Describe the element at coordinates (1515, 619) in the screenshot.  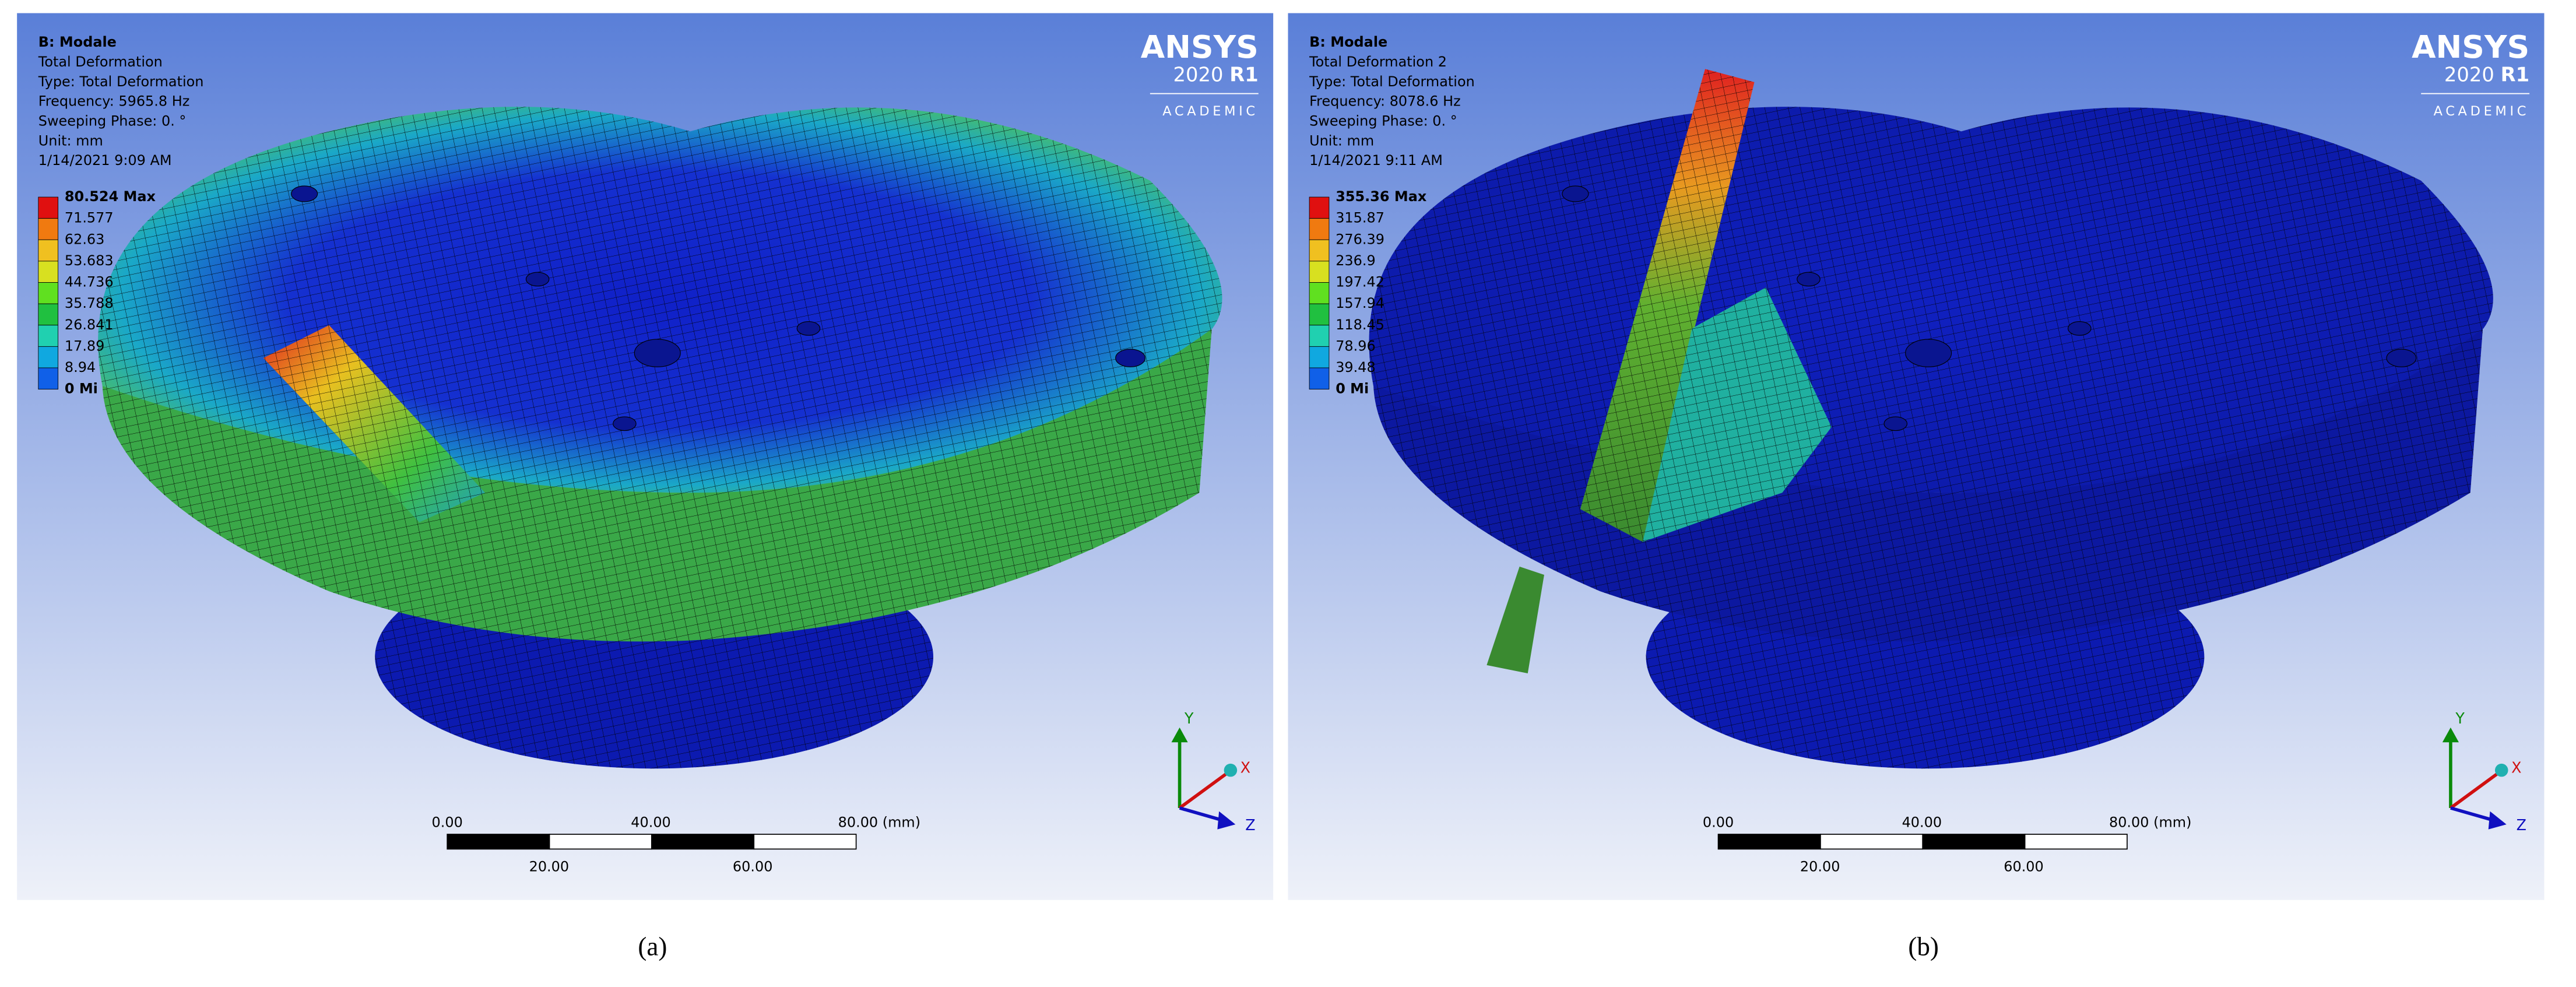
I see `deformed-flap-lower` at that location.